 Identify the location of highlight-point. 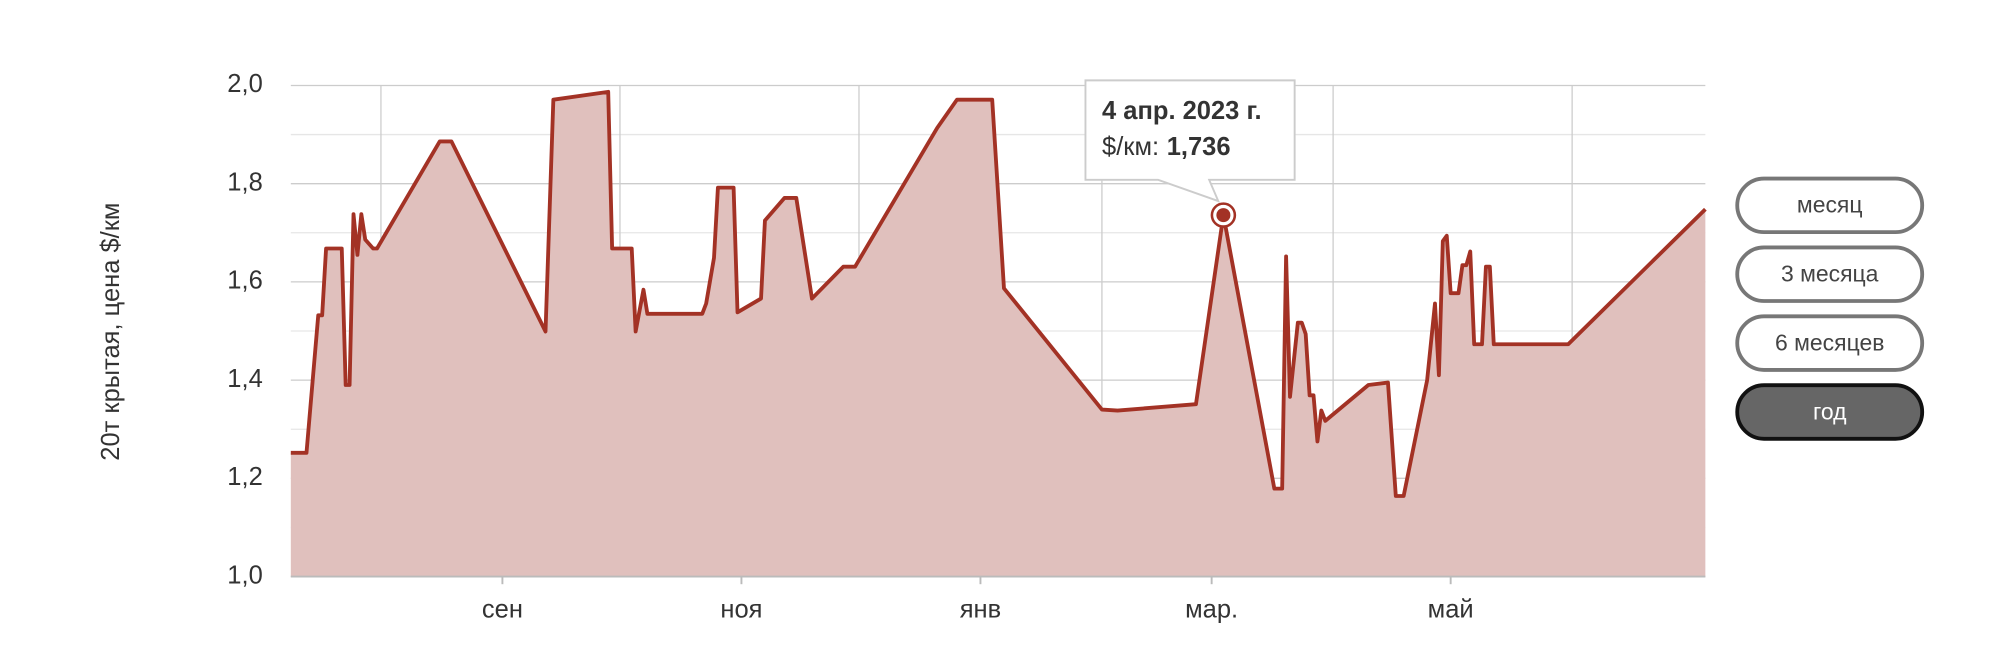
(1223, 215).